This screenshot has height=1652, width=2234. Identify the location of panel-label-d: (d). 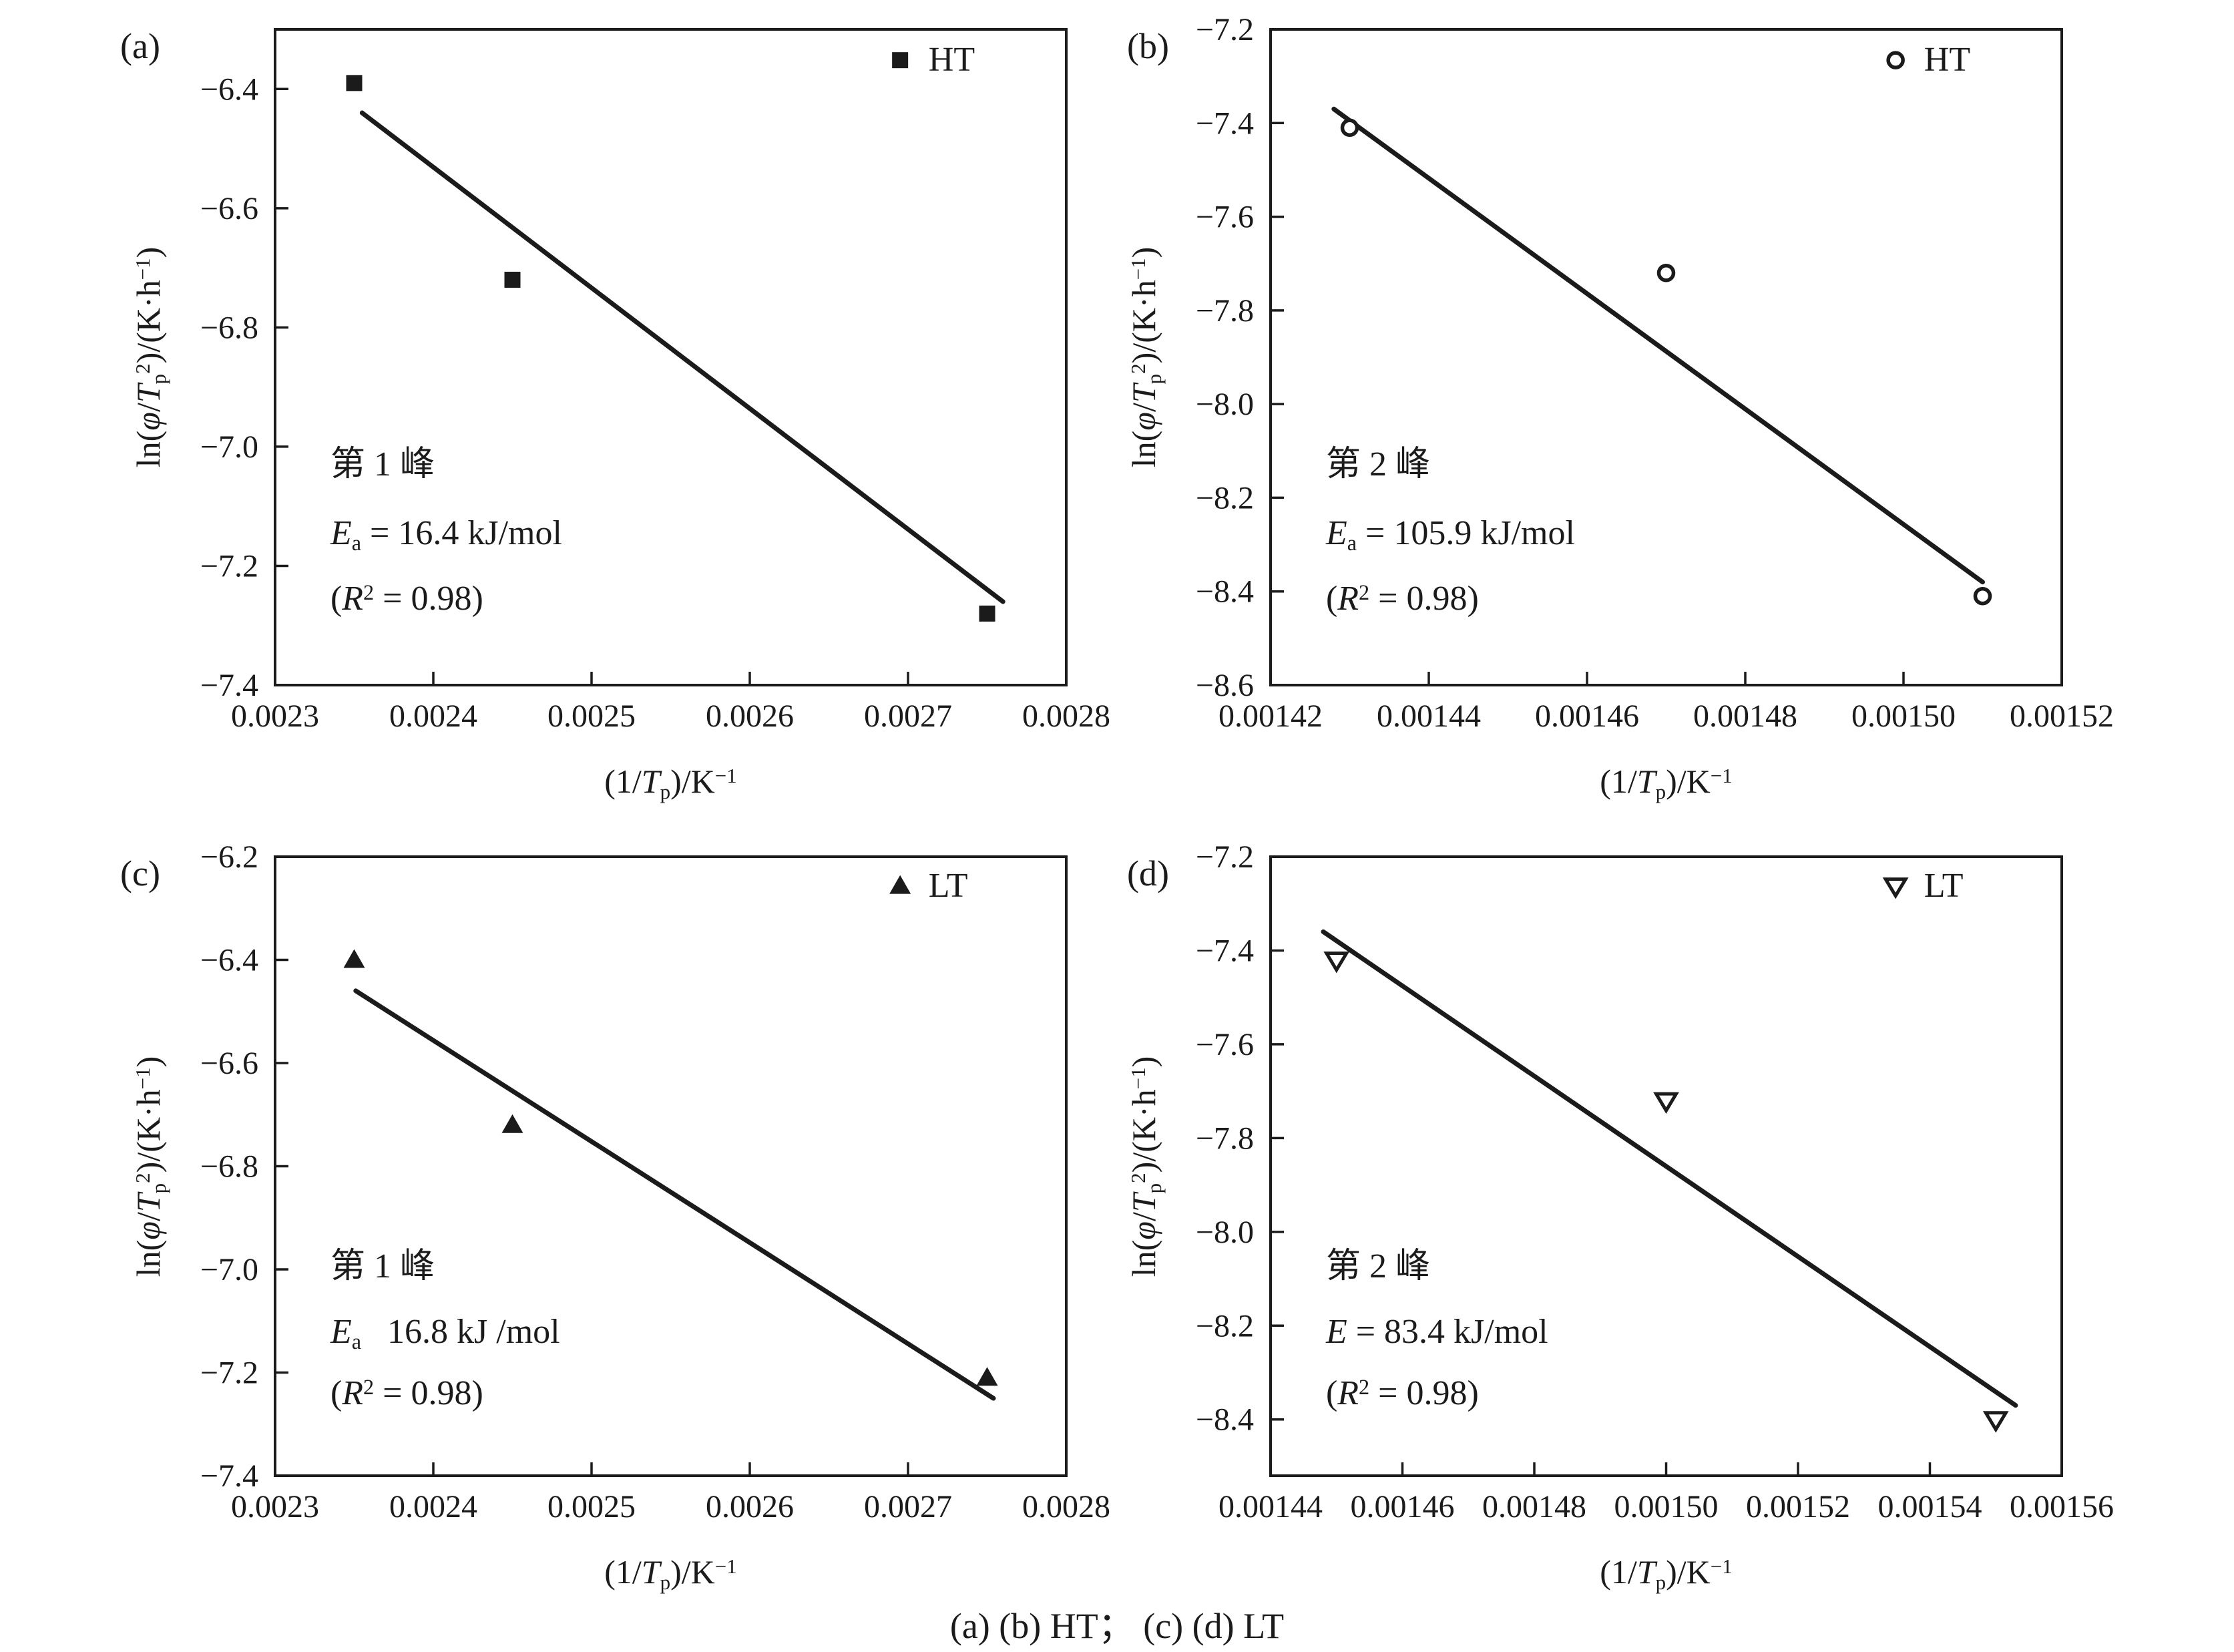
(1148, 873).